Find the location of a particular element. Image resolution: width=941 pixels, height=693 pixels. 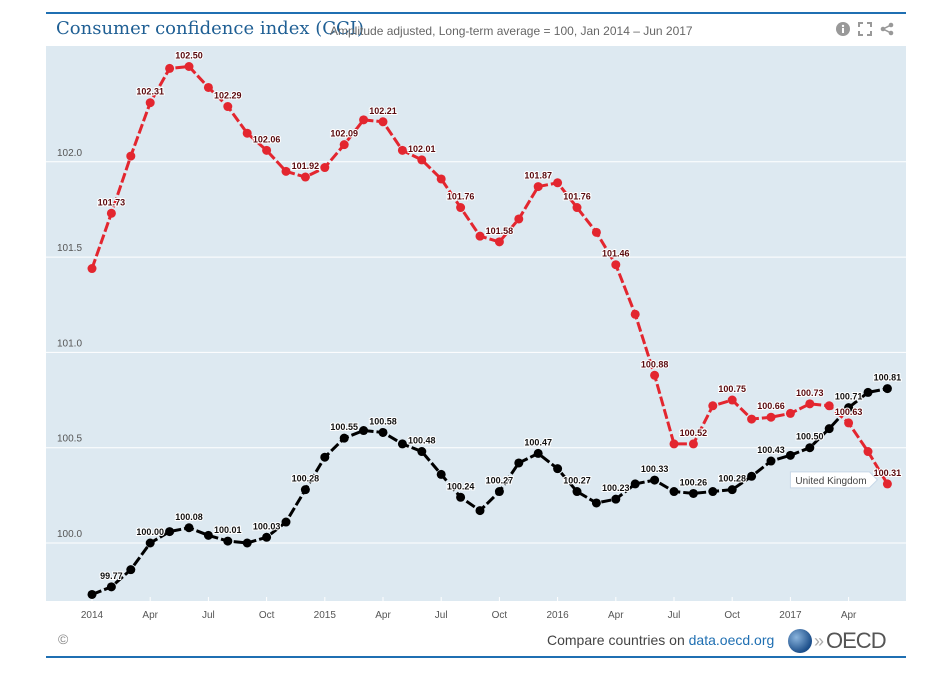

x-tick-label: 2014 is located at coordinates (92, 615).